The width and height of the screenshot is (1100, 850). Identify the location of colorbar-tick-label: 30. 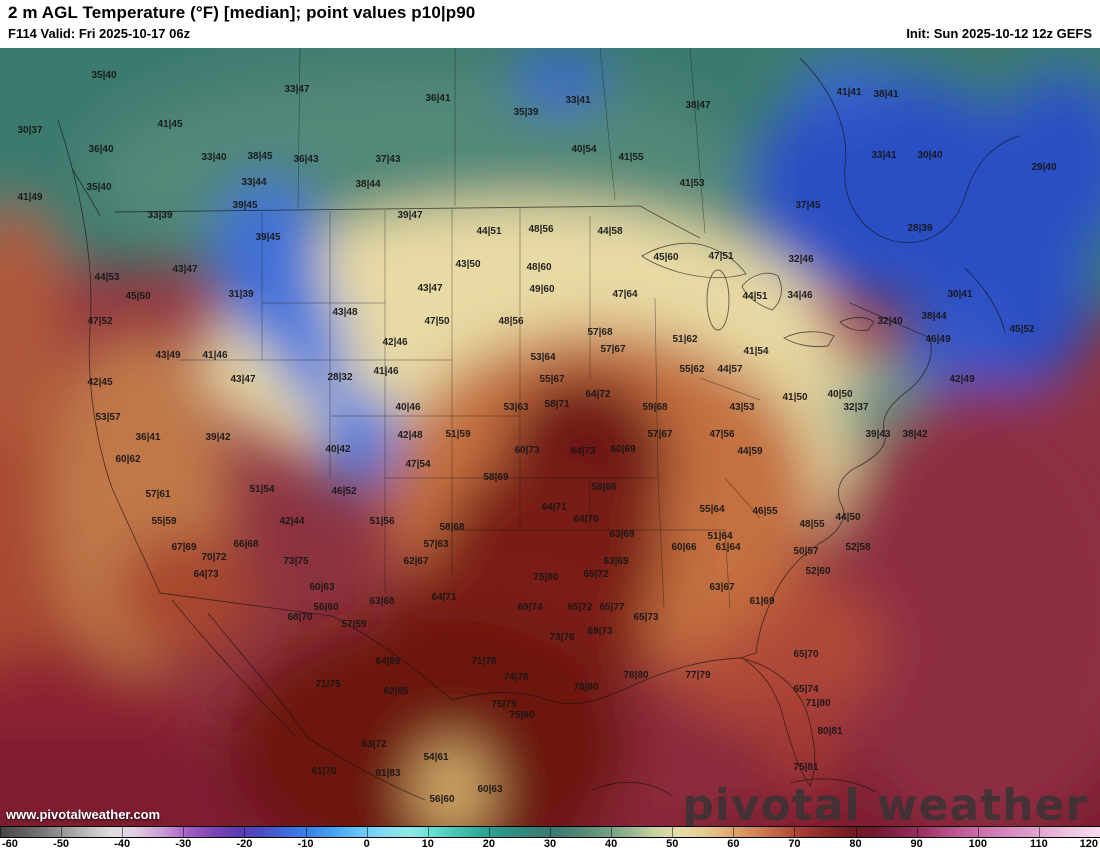
(550, 844).